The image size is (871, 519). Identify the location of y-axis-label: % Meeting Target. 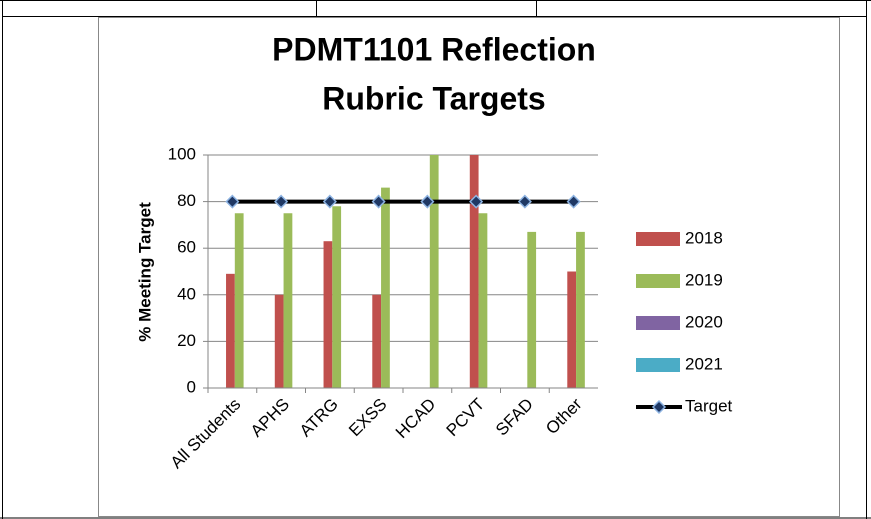
(144, 272).